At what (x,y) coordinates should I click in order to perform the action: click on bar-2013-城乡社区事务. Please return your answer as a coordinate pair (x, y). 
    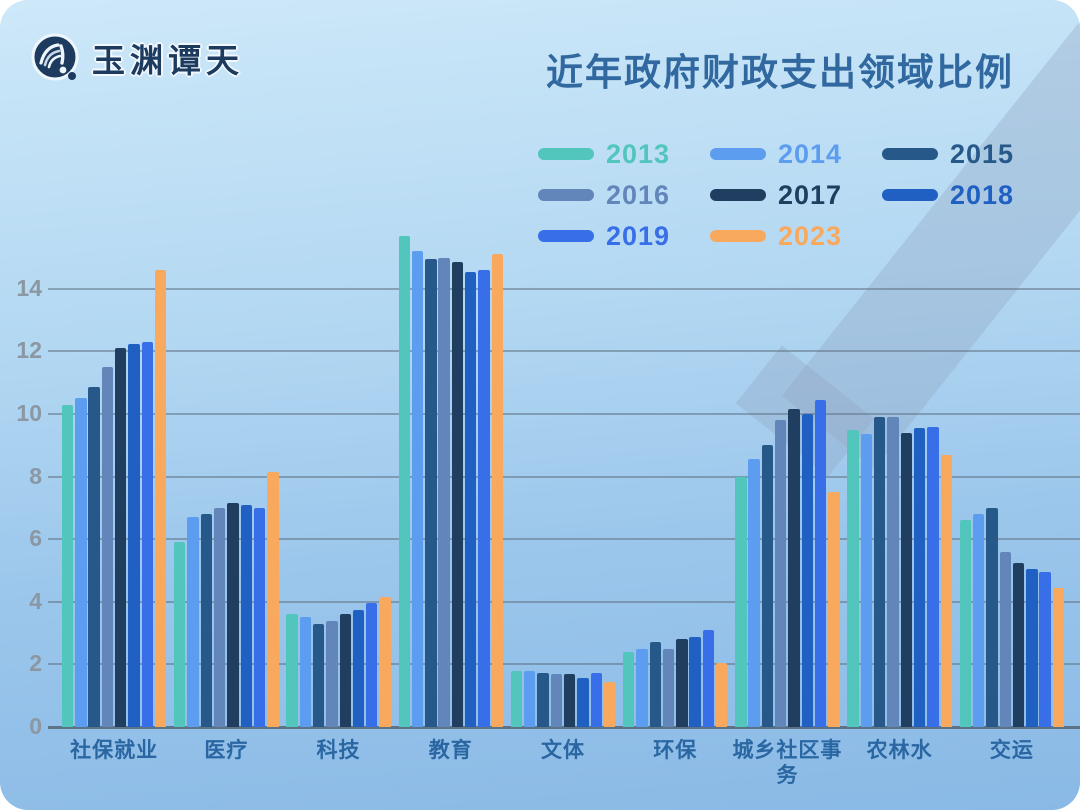
    Looking at the image, I should click on (741, 601).